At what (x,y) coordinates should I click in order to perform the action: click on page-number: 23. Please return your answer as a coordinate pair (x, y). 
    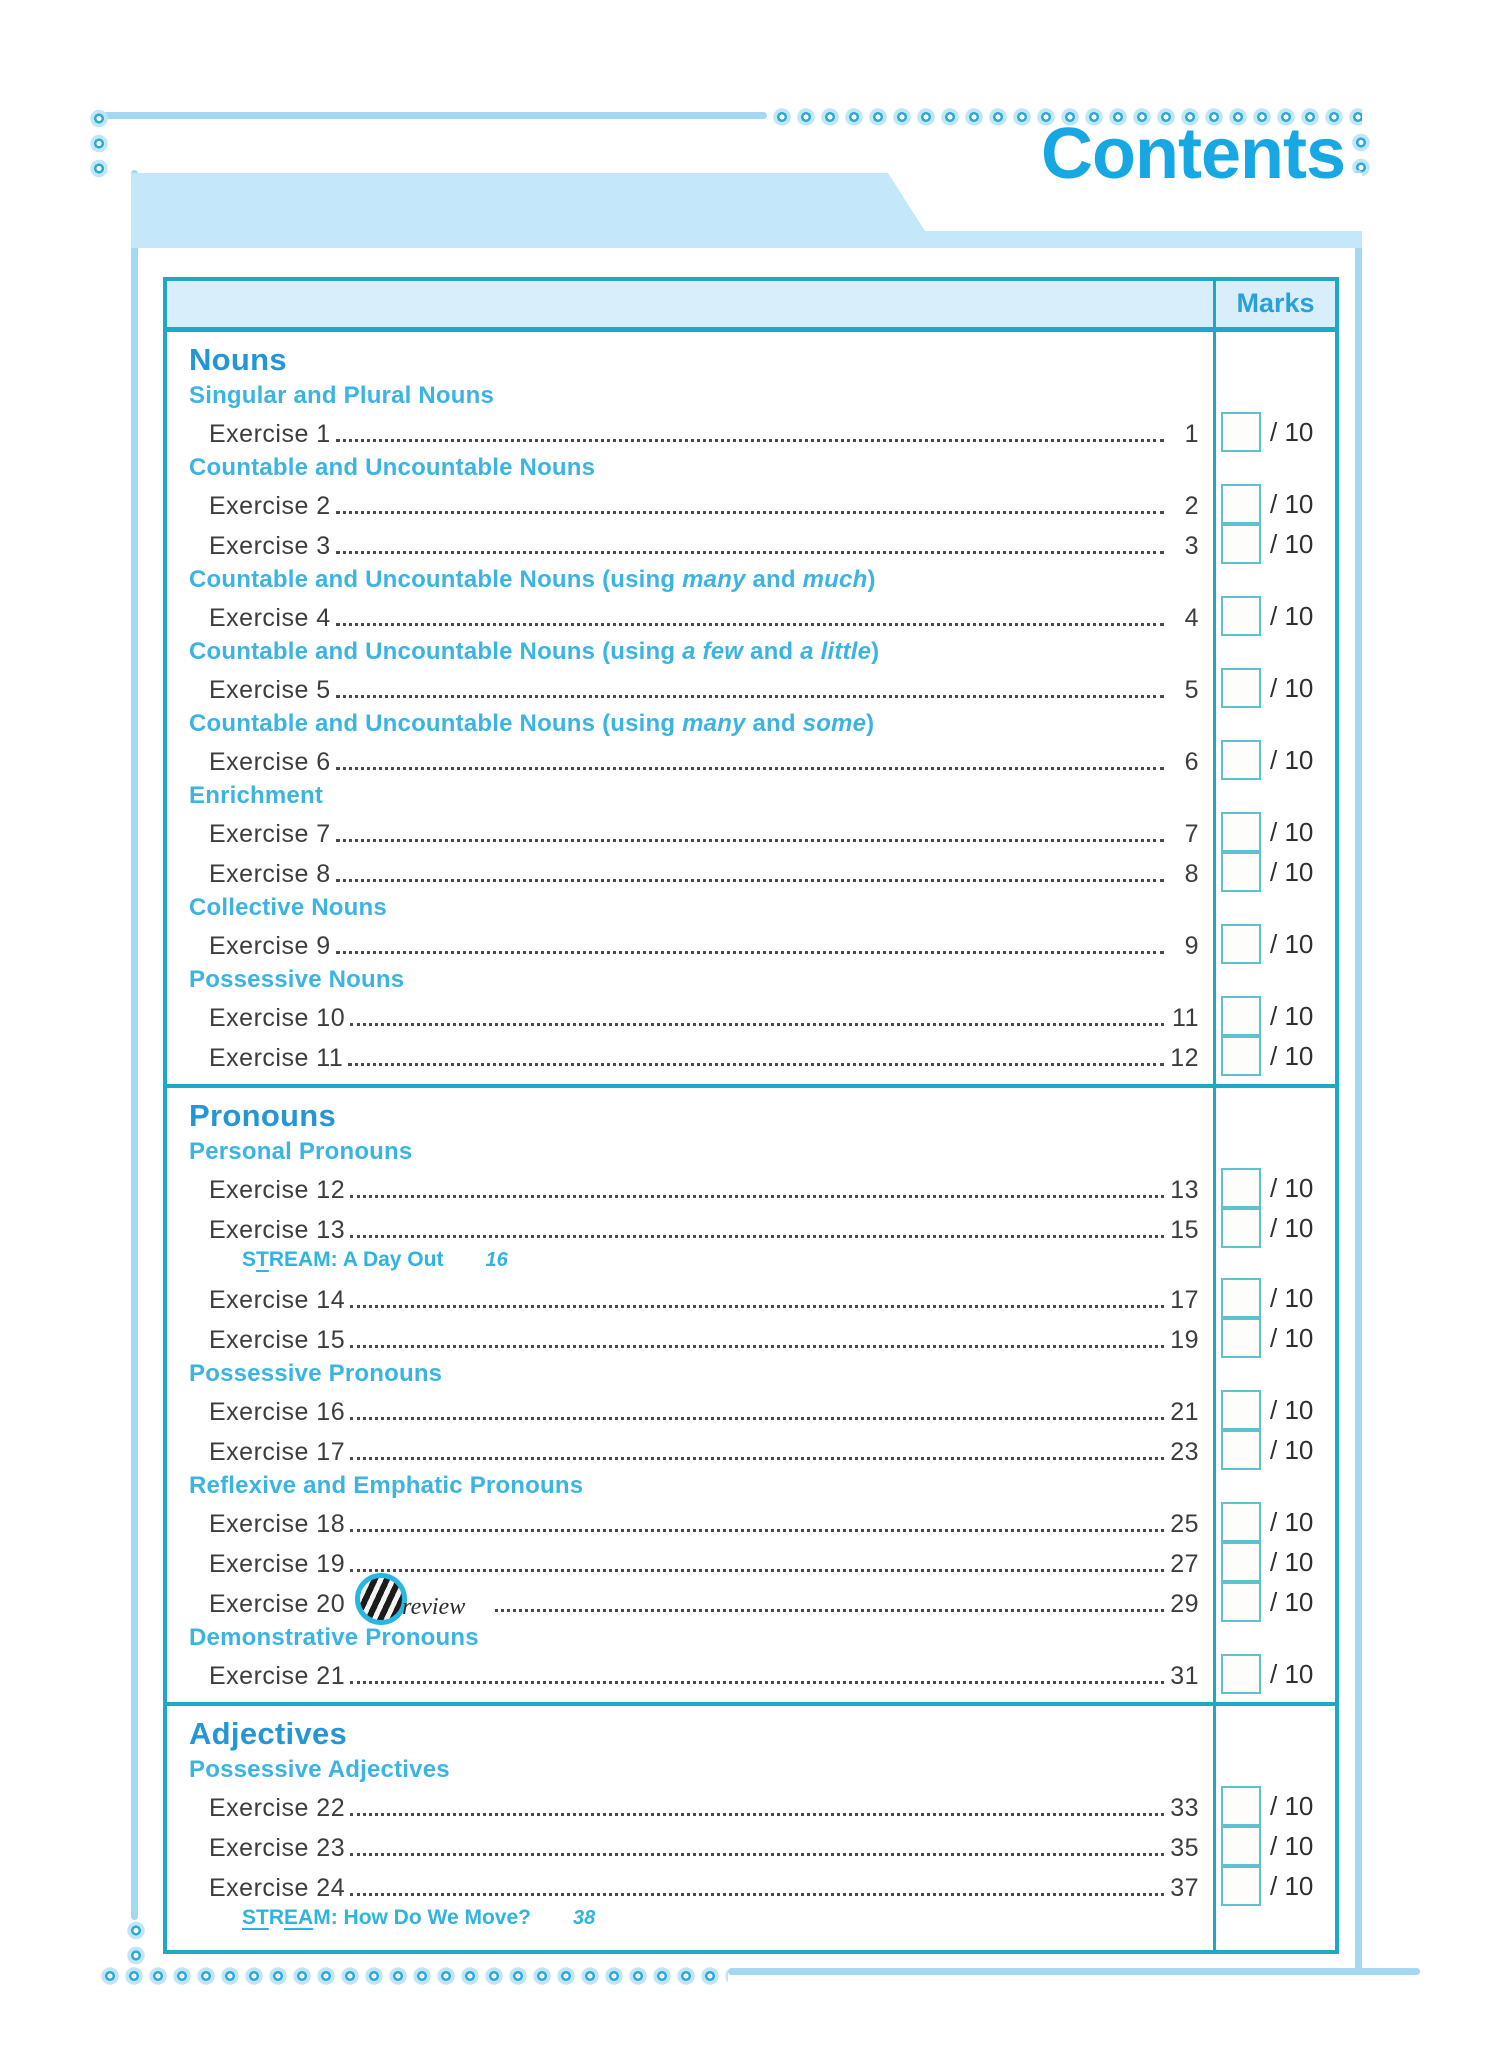
    Looking at the image, I should click on (1184, 1451).